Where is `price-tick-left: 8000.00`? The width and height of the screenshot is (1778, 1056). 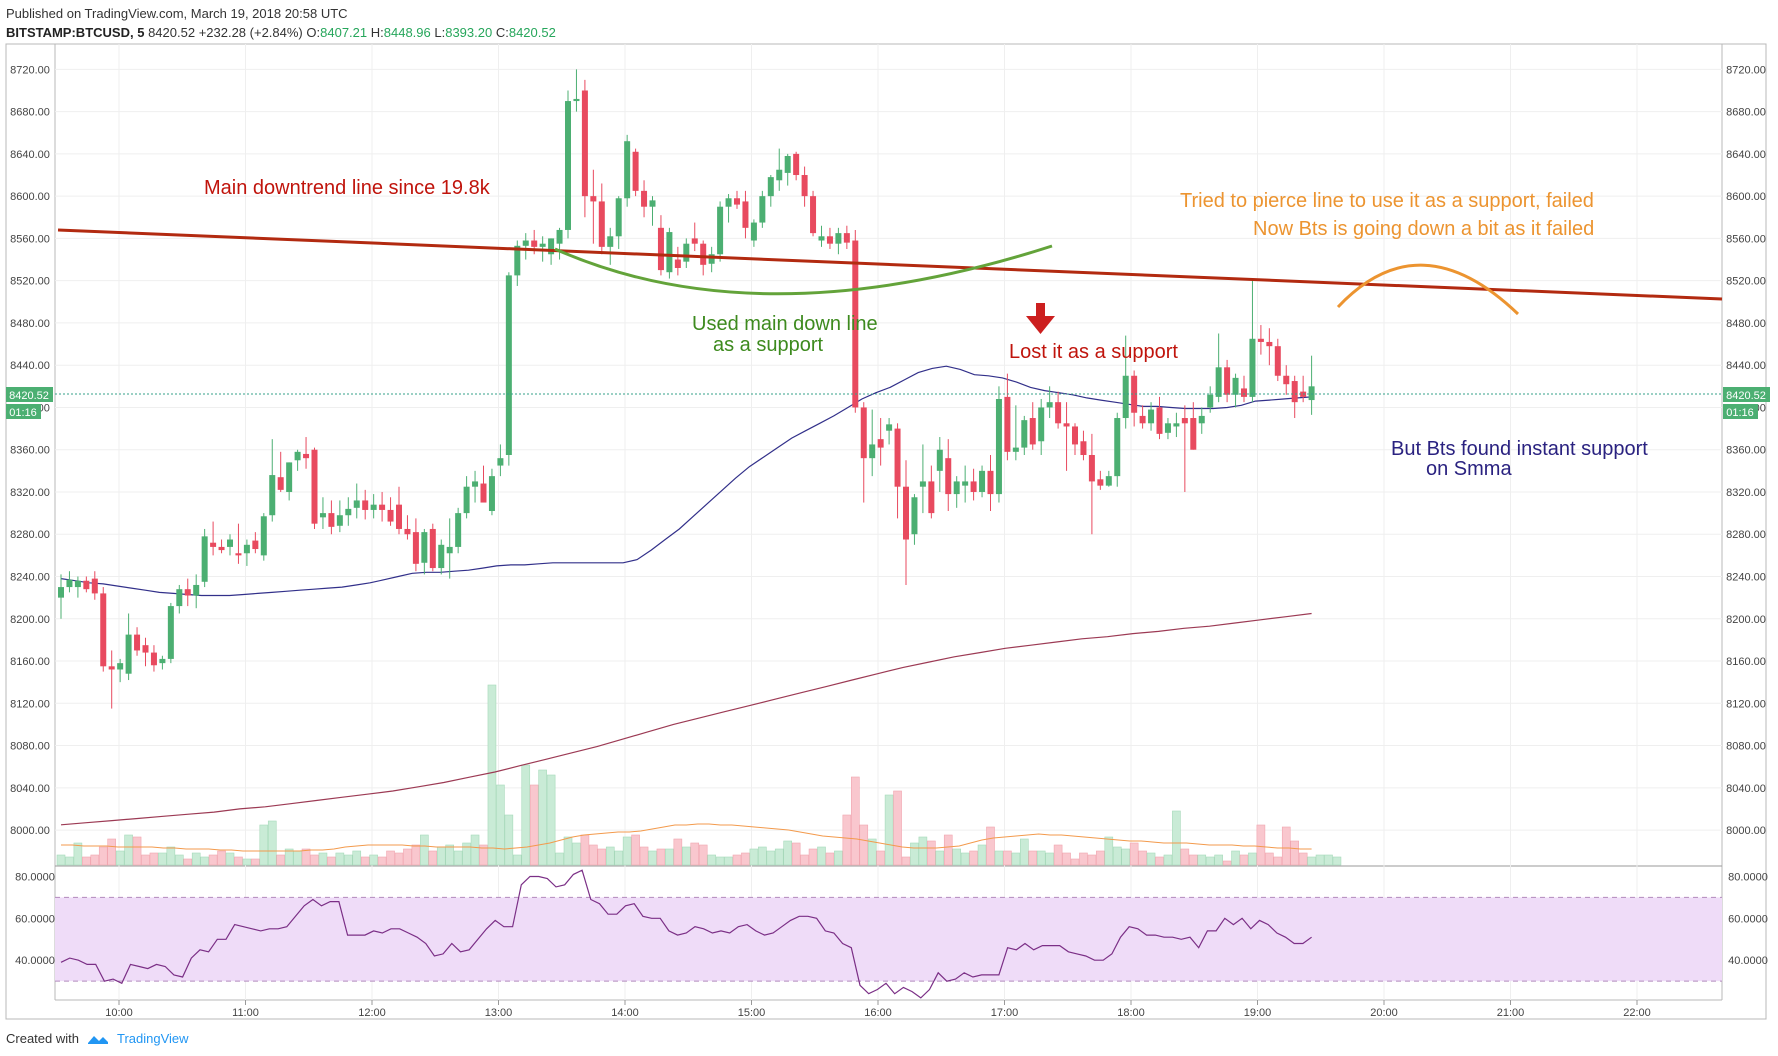
price-tick-left: 8000.00 is located at coordinates (30, 831).